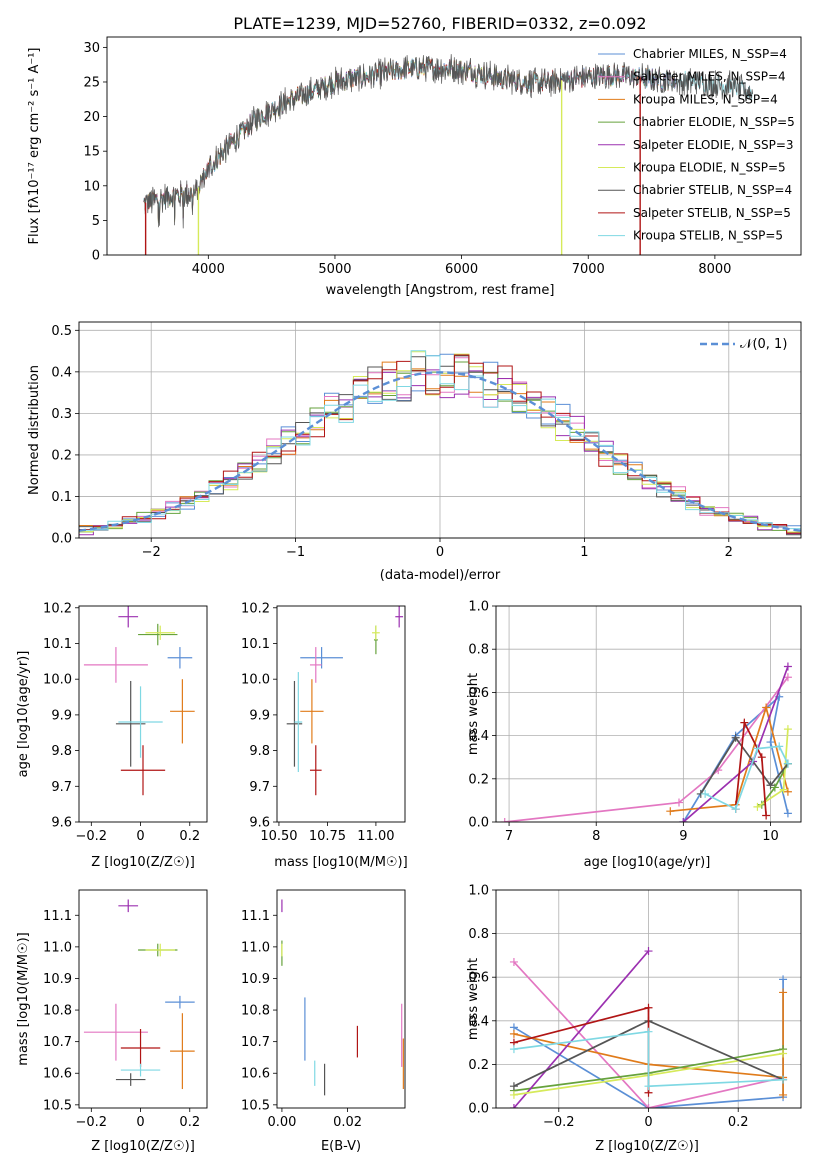 This screenshot has width=819, height=1170. Describe the element at coordinates (729, 552) in the screenshot. I see `x-tick-label: 2` at that location.